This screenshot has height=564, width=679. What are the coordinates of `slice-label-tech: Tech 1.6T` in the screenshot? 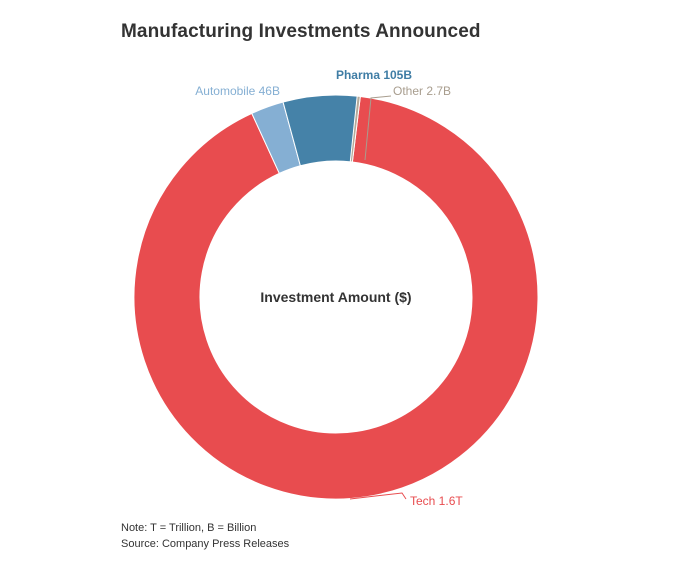 It's located at (436, 501).